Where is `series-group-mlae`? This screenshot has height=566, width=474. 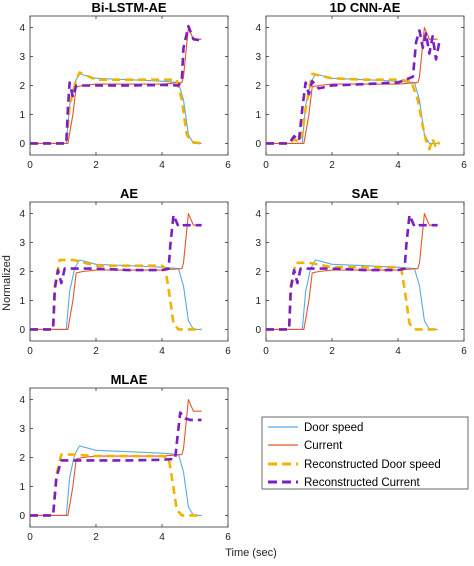 series-group-mlae is located at coordinates (116, 458).